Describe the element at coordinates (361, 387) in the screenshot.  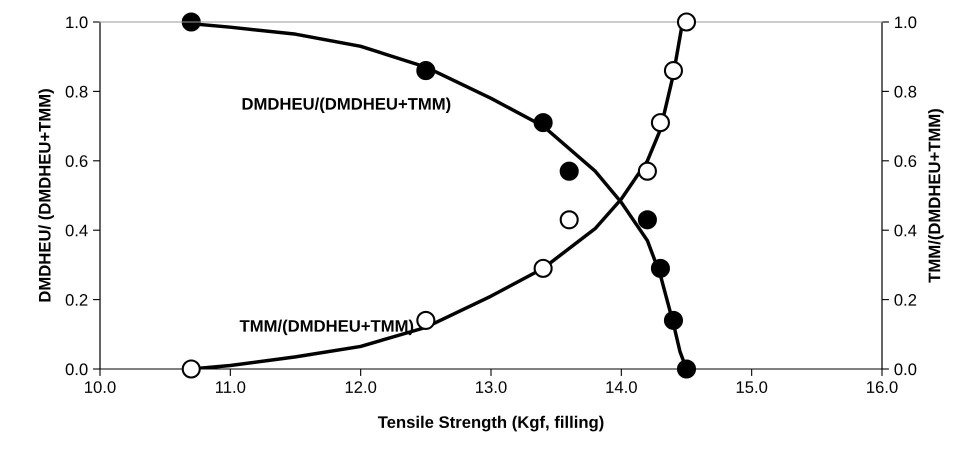
I see `x-tick-label: 12.0` at that location.